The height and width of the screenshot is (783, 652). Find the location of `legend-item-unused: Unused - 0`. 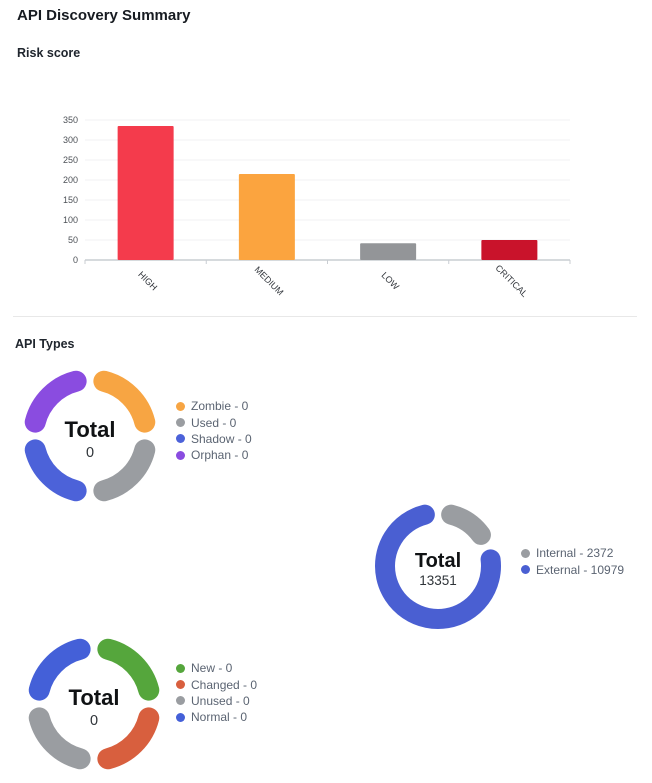

legend-item-unused: Unused - 0 is located at coordinates (216, 701).